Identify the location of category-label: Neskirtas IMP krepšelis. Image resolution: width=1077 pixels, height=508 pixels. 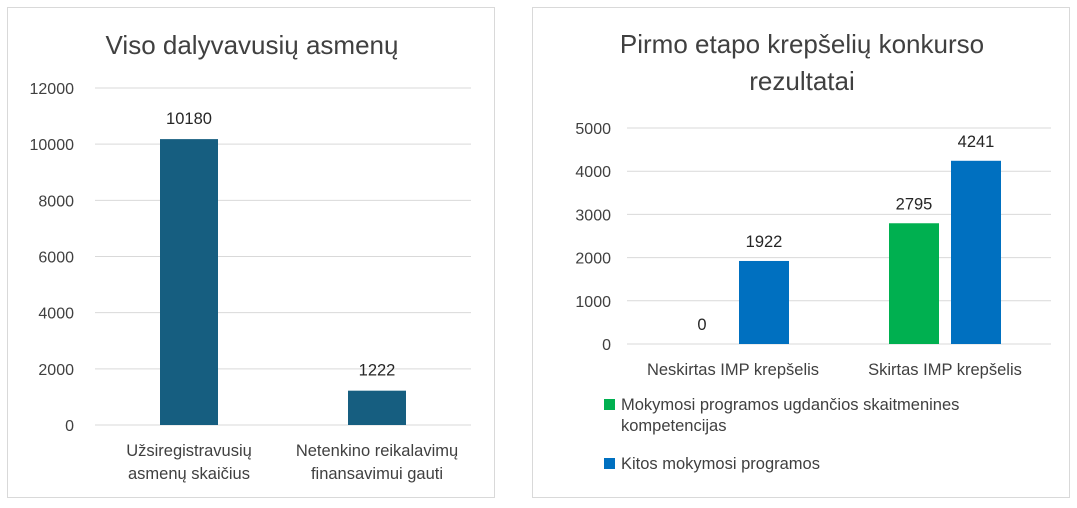
(733, 370).